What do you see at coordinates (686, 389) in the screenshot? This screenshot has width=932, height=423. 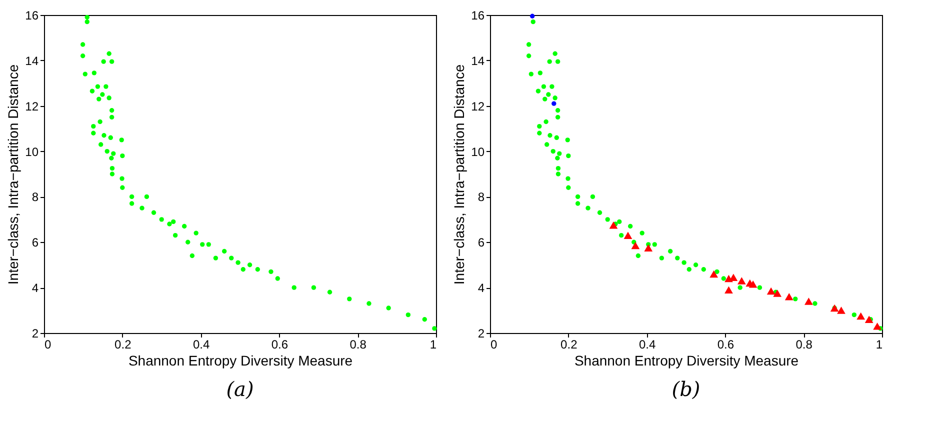 I see `text: (b)` at bounding box center [686, 389].